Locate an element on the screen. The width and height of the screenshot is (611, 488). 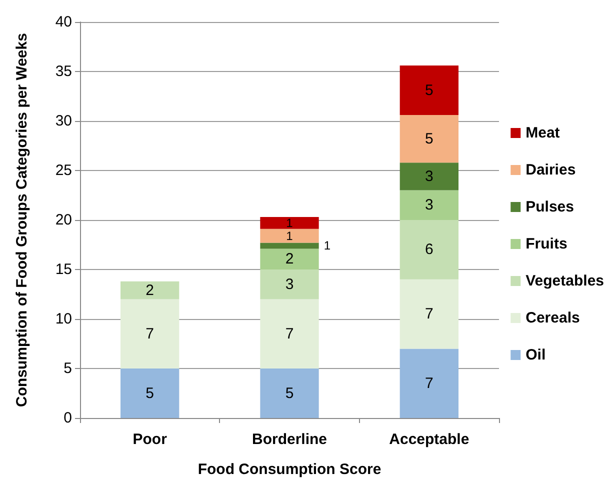
legend-label: Meat is located at coordinates (543, 133).